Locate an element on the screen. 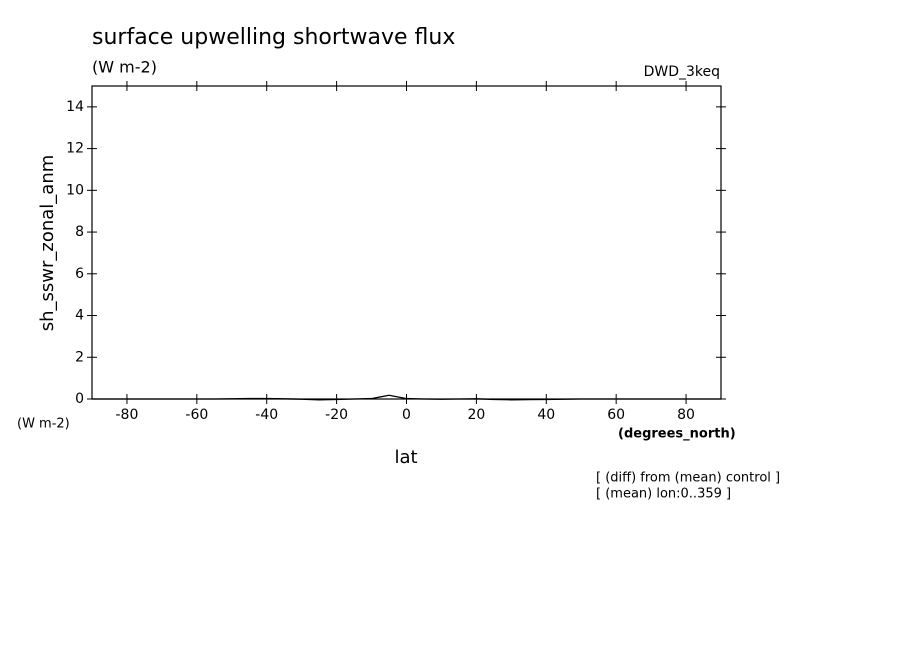 The image size is (904, 654). y-tick-label: 4 is located at coordinates (79, 316).